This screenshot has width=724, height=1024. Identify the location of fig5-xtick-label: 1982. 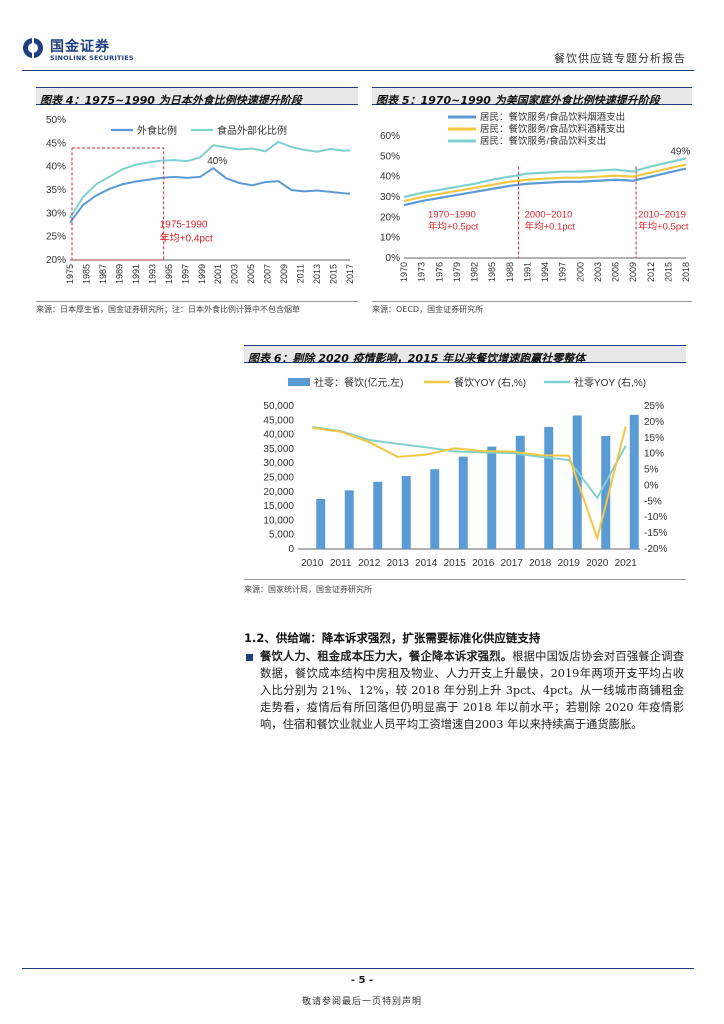
(475, 272).